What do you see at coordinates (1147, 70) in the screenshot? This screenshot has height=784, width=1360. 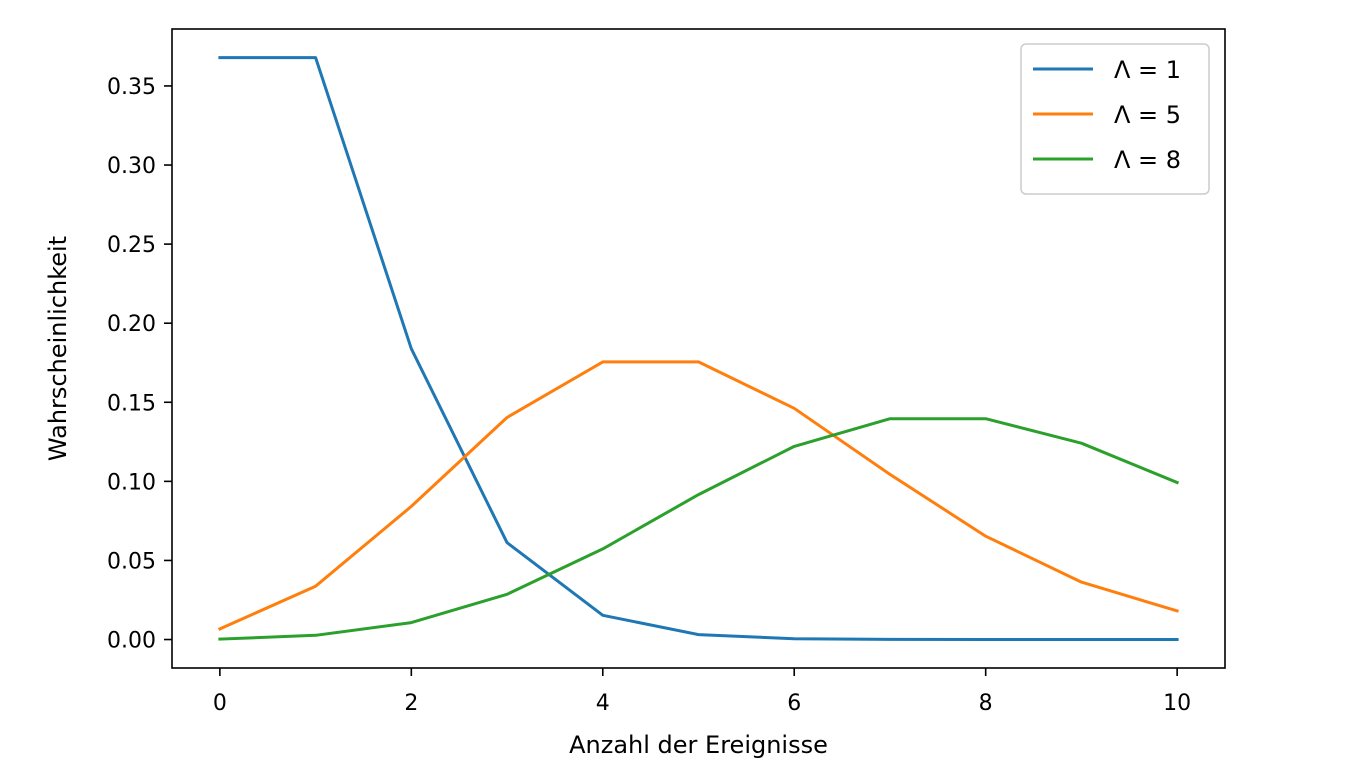 I see `legend-label-1: Λ = 1` at bounding box center [1147, 70].